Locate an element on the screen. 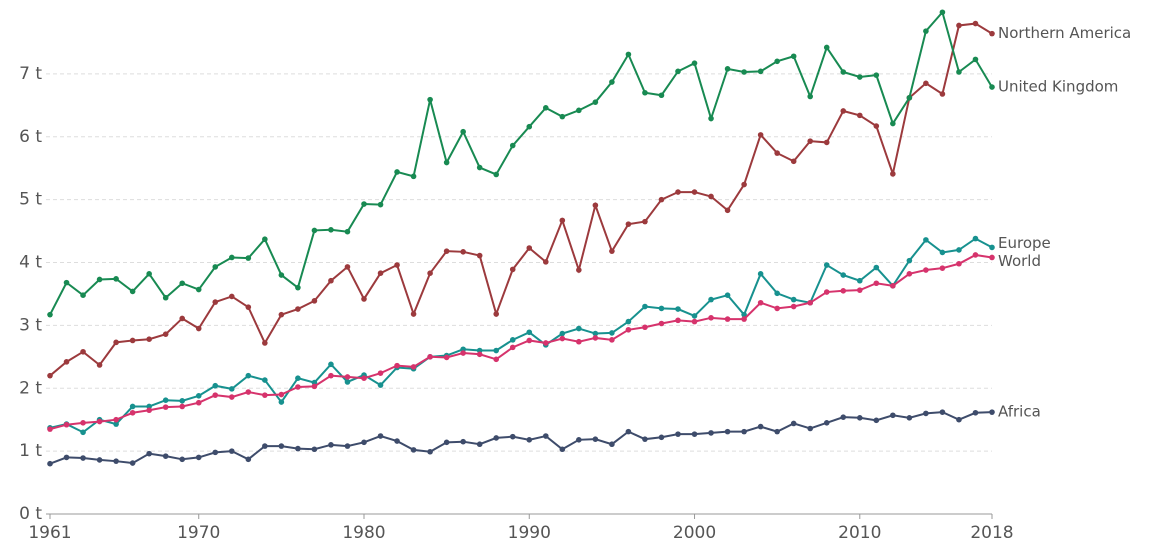 This screenshot has width=1165, height=549. series-line is located at coordinates (521, 438).